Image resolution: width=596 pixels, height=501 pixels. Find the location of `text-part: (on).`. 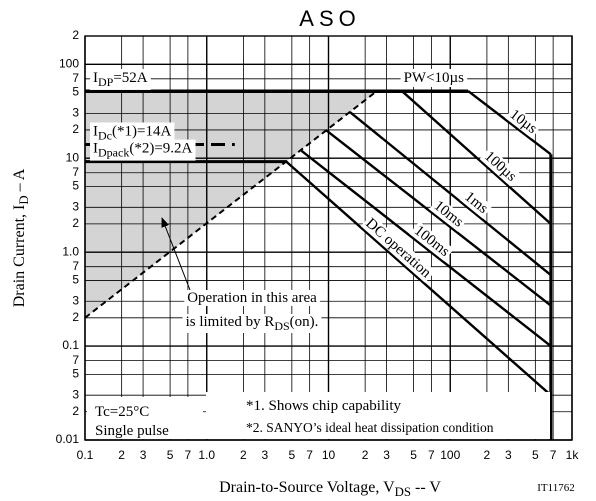

text-part: (on). is located at coordinates (304, 322).